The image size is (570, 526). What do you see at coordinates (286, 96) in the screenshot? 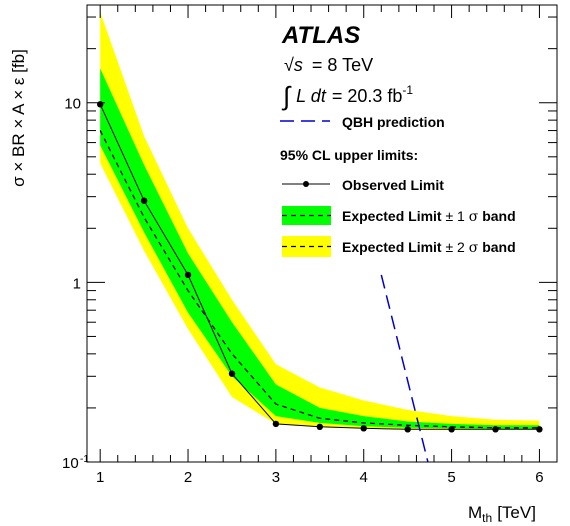
I see `lumi-integral: ∫` at bounding box center [286, 96].